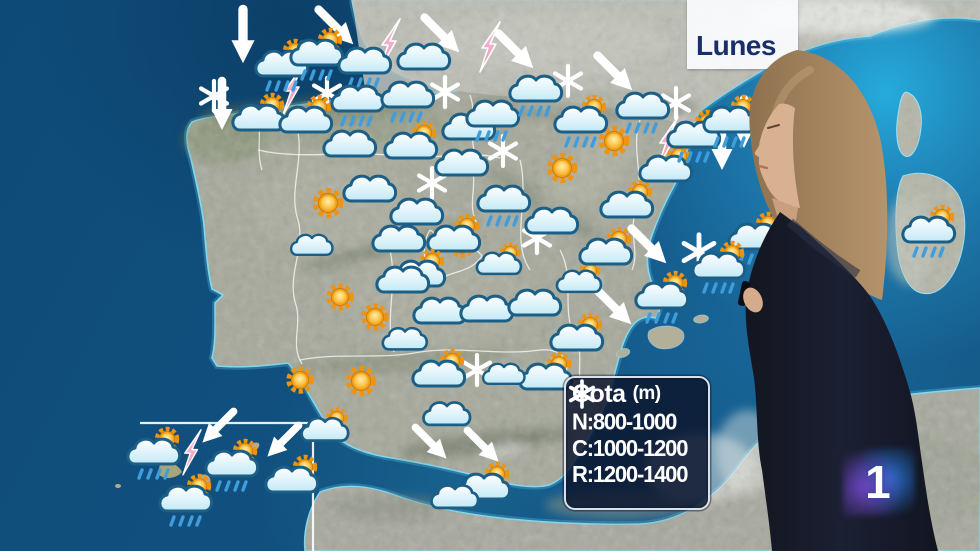 The image size is (980, 551). Describe the element at coordinates (774, 494) in the screenshot. I see `min-temp-label: m` at that location.